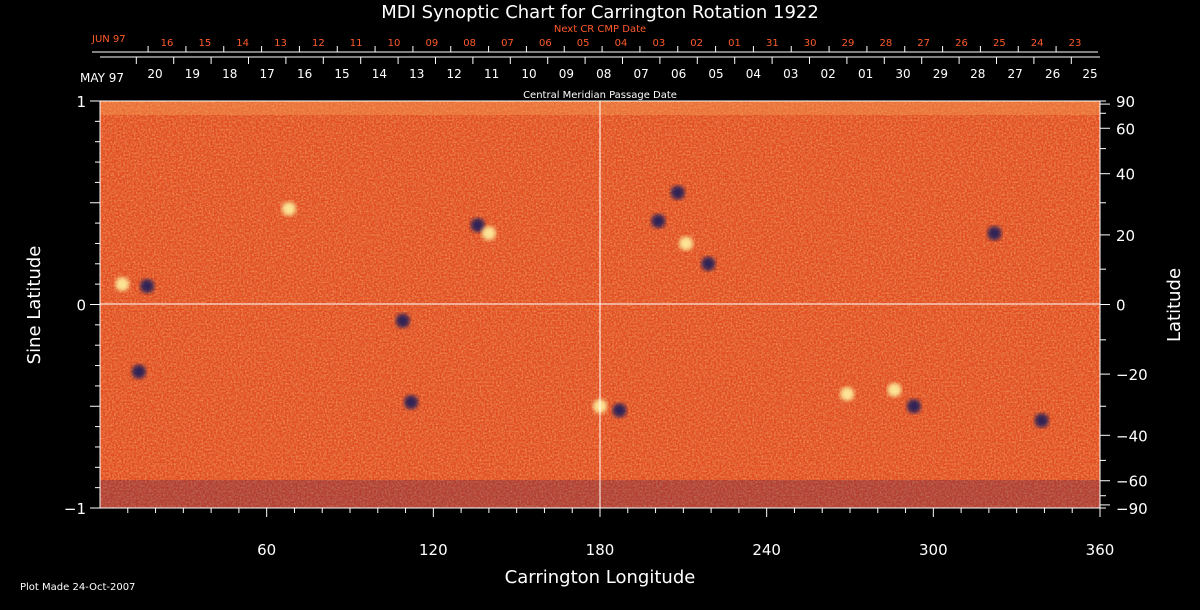 This screenshot has height=610, width=1200. What do you see at coordinates (865, 74) in the screenshot?
I see `top-tick-label: 01` at bounding box center [865, 74].